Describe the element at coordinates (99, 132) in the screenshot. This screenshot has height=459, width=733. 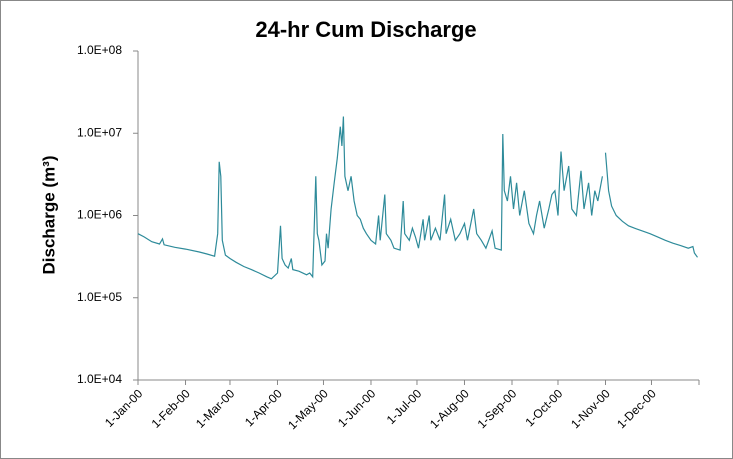
I see `y-tick-label: 1.0E+07` at that location.